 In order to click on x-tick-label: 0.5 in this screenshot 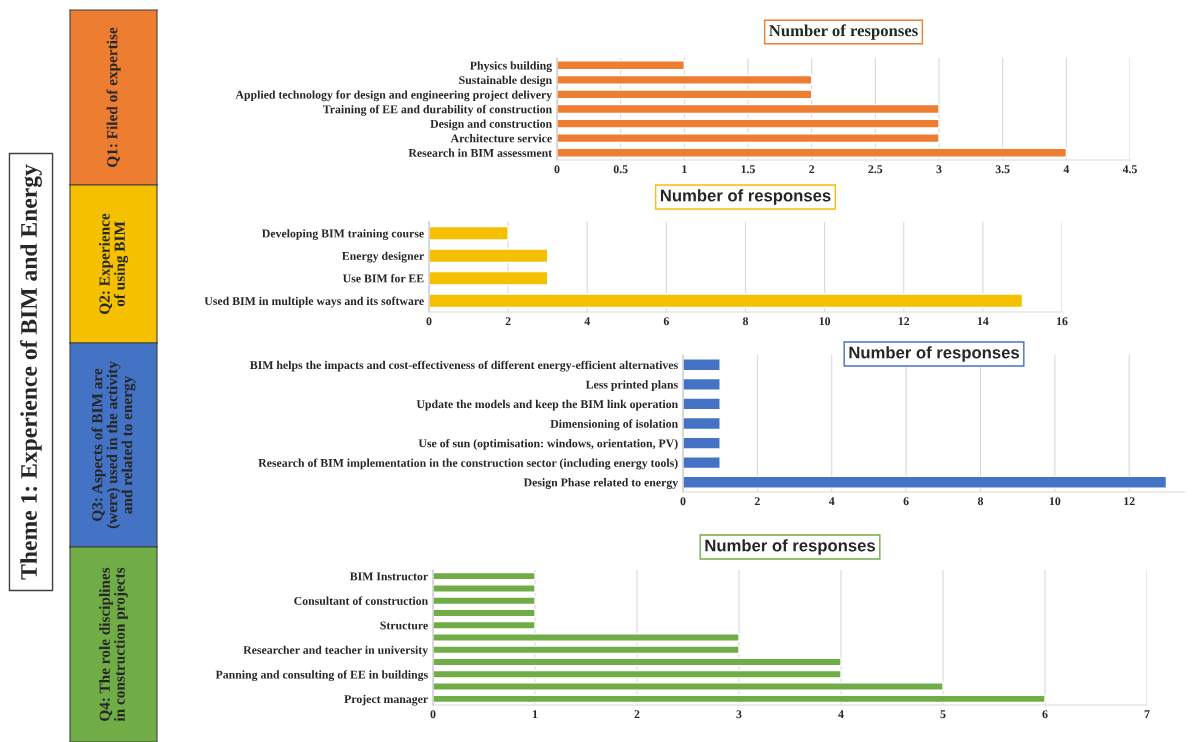, I will do `click(620, 169)`.